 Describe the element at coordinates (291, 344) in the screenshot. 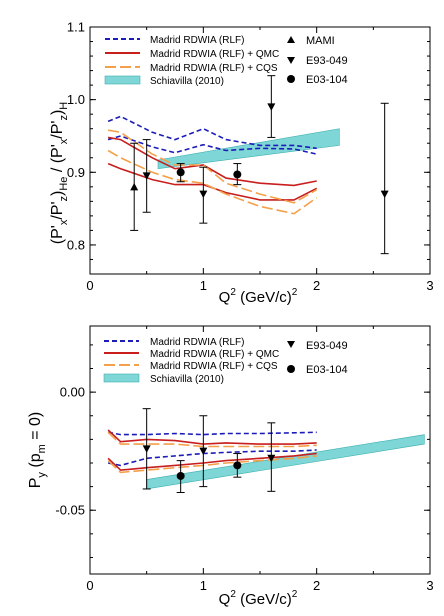

I see `bottom-legend-e93-marker` at that location.